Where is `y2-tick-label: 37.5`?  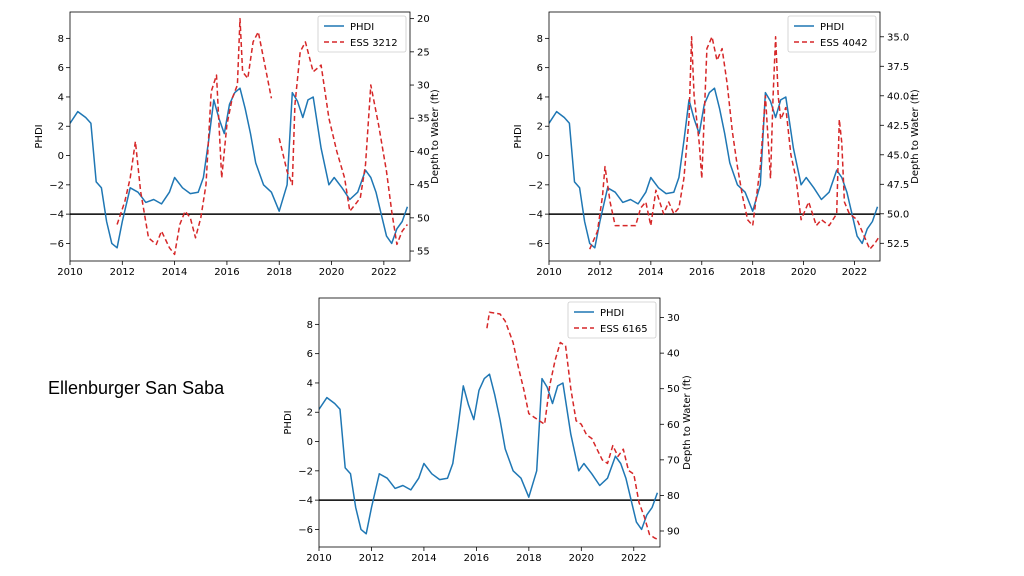
y2-tick-label: 37.5 is located at coordinates (898, 67).